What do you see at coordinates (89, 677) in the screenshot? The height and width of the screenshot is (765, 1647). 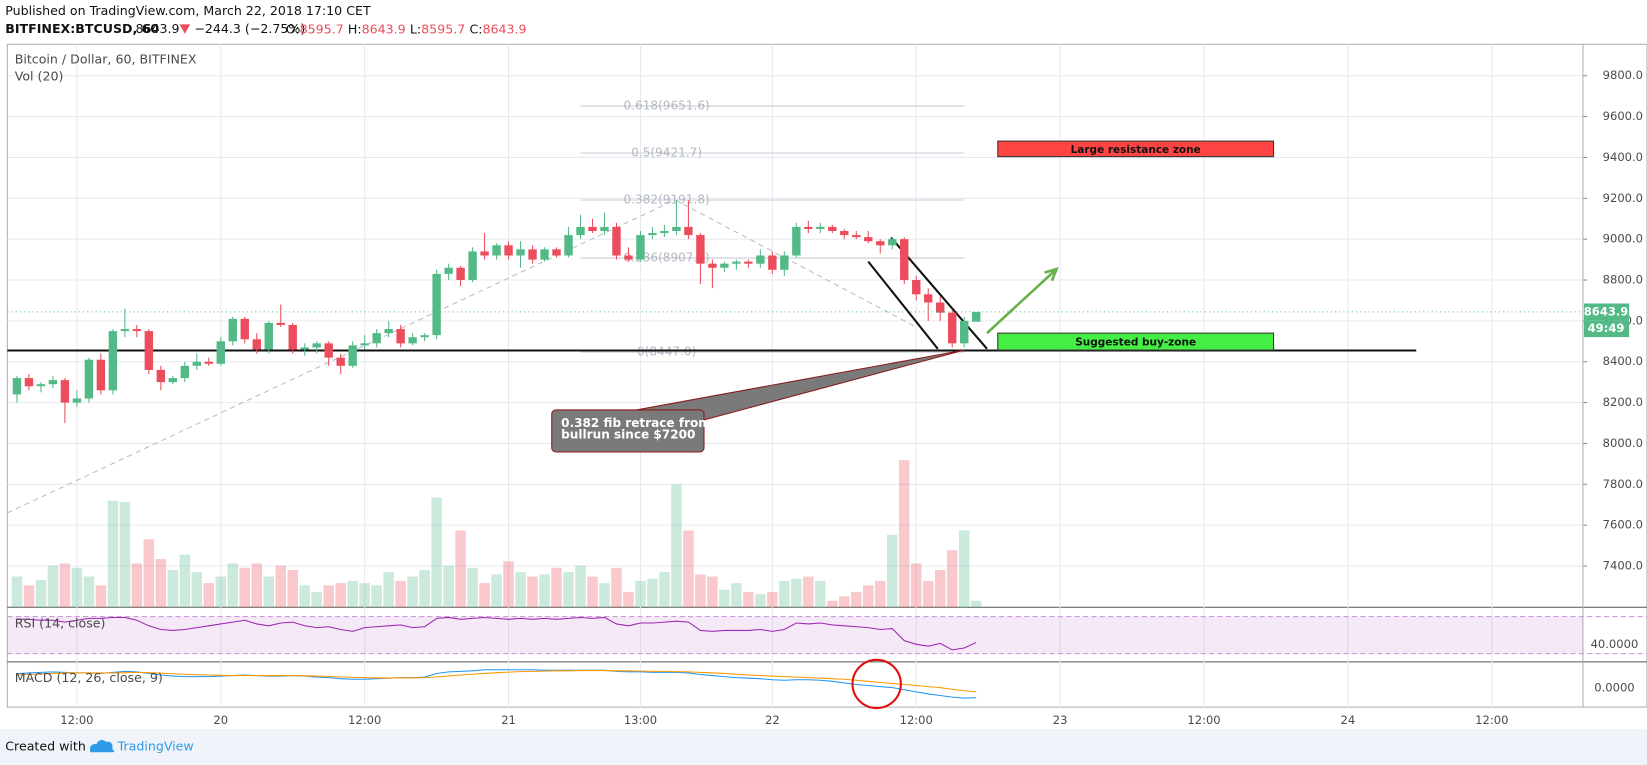 I see `macd-title: MACD (12, 26, close, 9)` at bounding box center [89, 677].